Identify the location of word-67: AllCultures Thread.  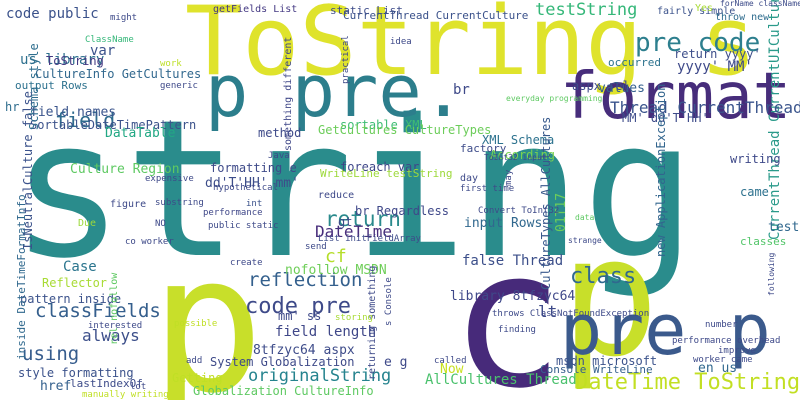
(501, 380).